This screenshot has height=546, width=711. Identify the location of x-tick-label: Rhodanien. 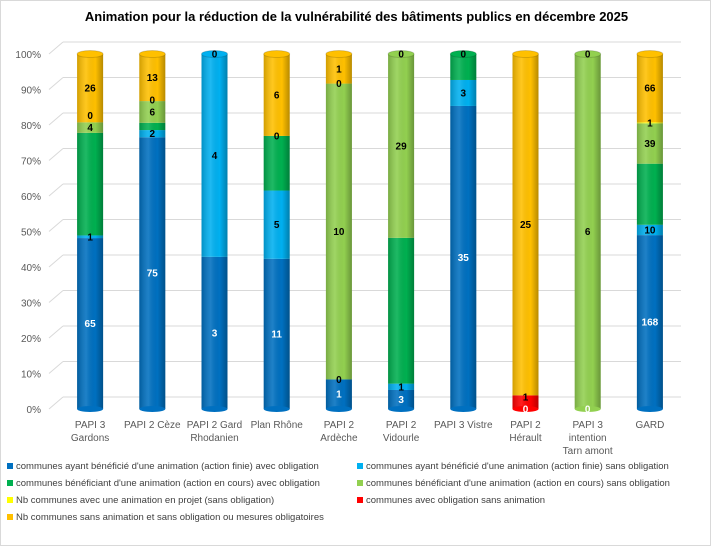
(214, 438).